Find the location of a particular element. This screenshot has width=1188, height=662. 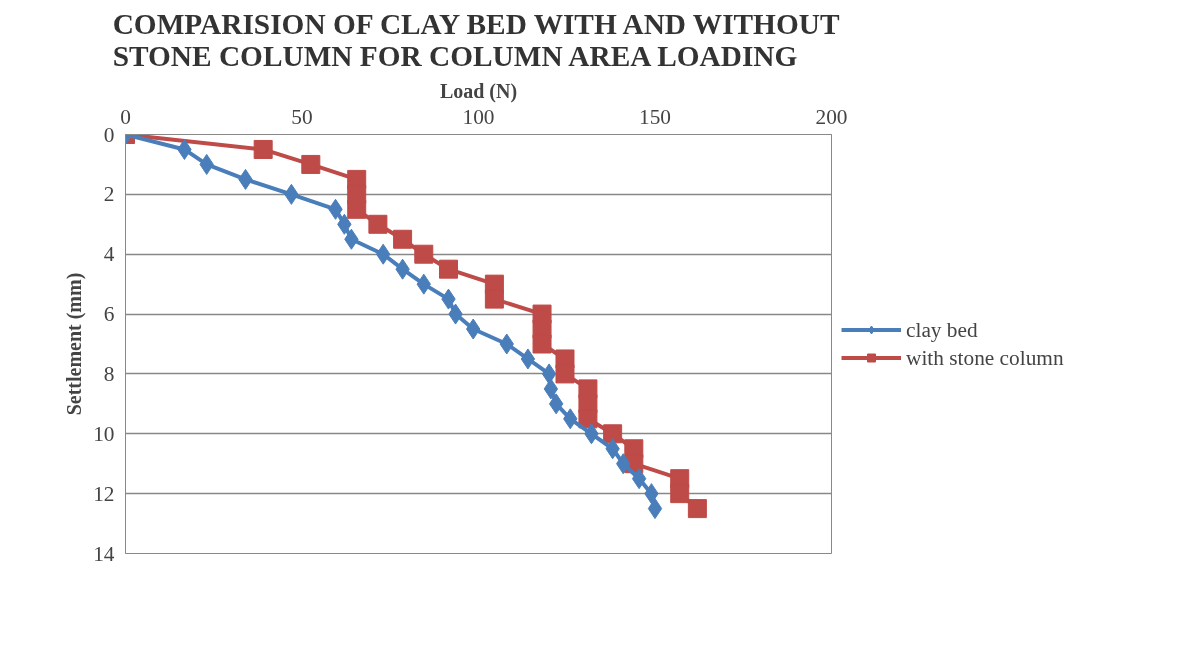

legend-label: clay bed is located at coordinates (942, 329).